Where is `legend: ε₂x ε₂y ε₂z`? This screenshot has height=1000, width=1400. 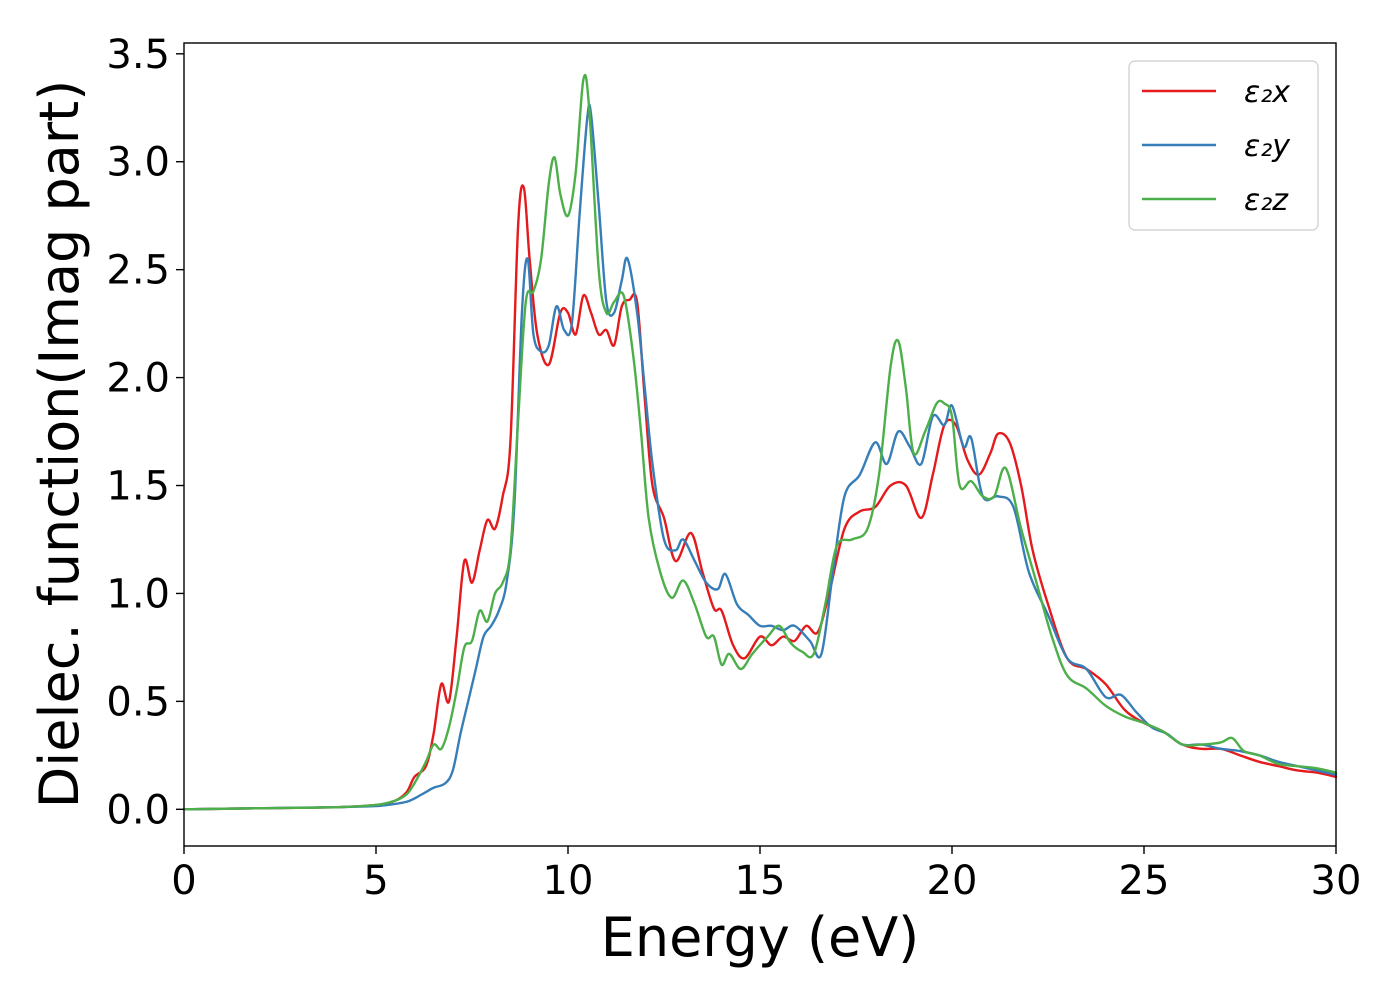
legend: ε₂x ε₂y ε₂z is located at coordinates (1223, 145).